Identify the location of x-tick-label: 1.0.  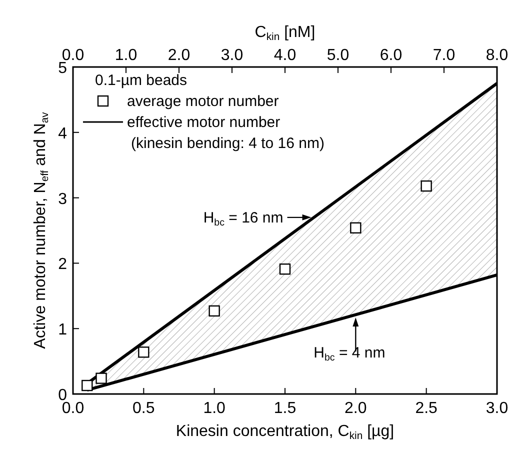
(214, 408).